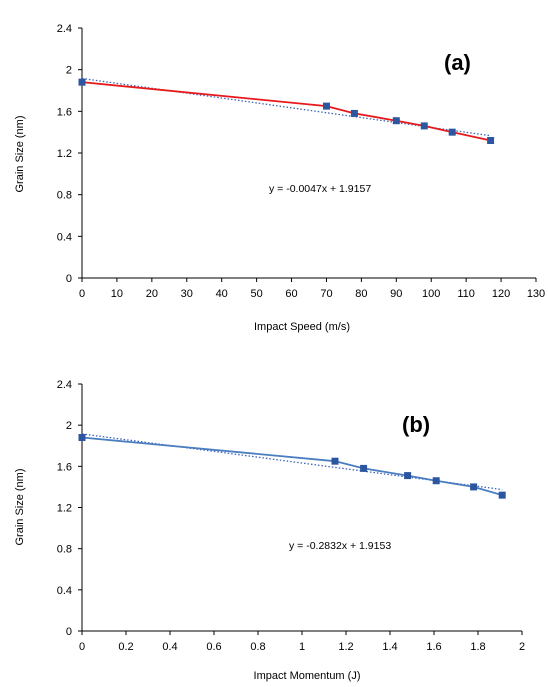  What do you see at coordinates (169, 647) in the screenshot?
I see `x-tick-label-b: 0.4` at bounding box center [169, 647].